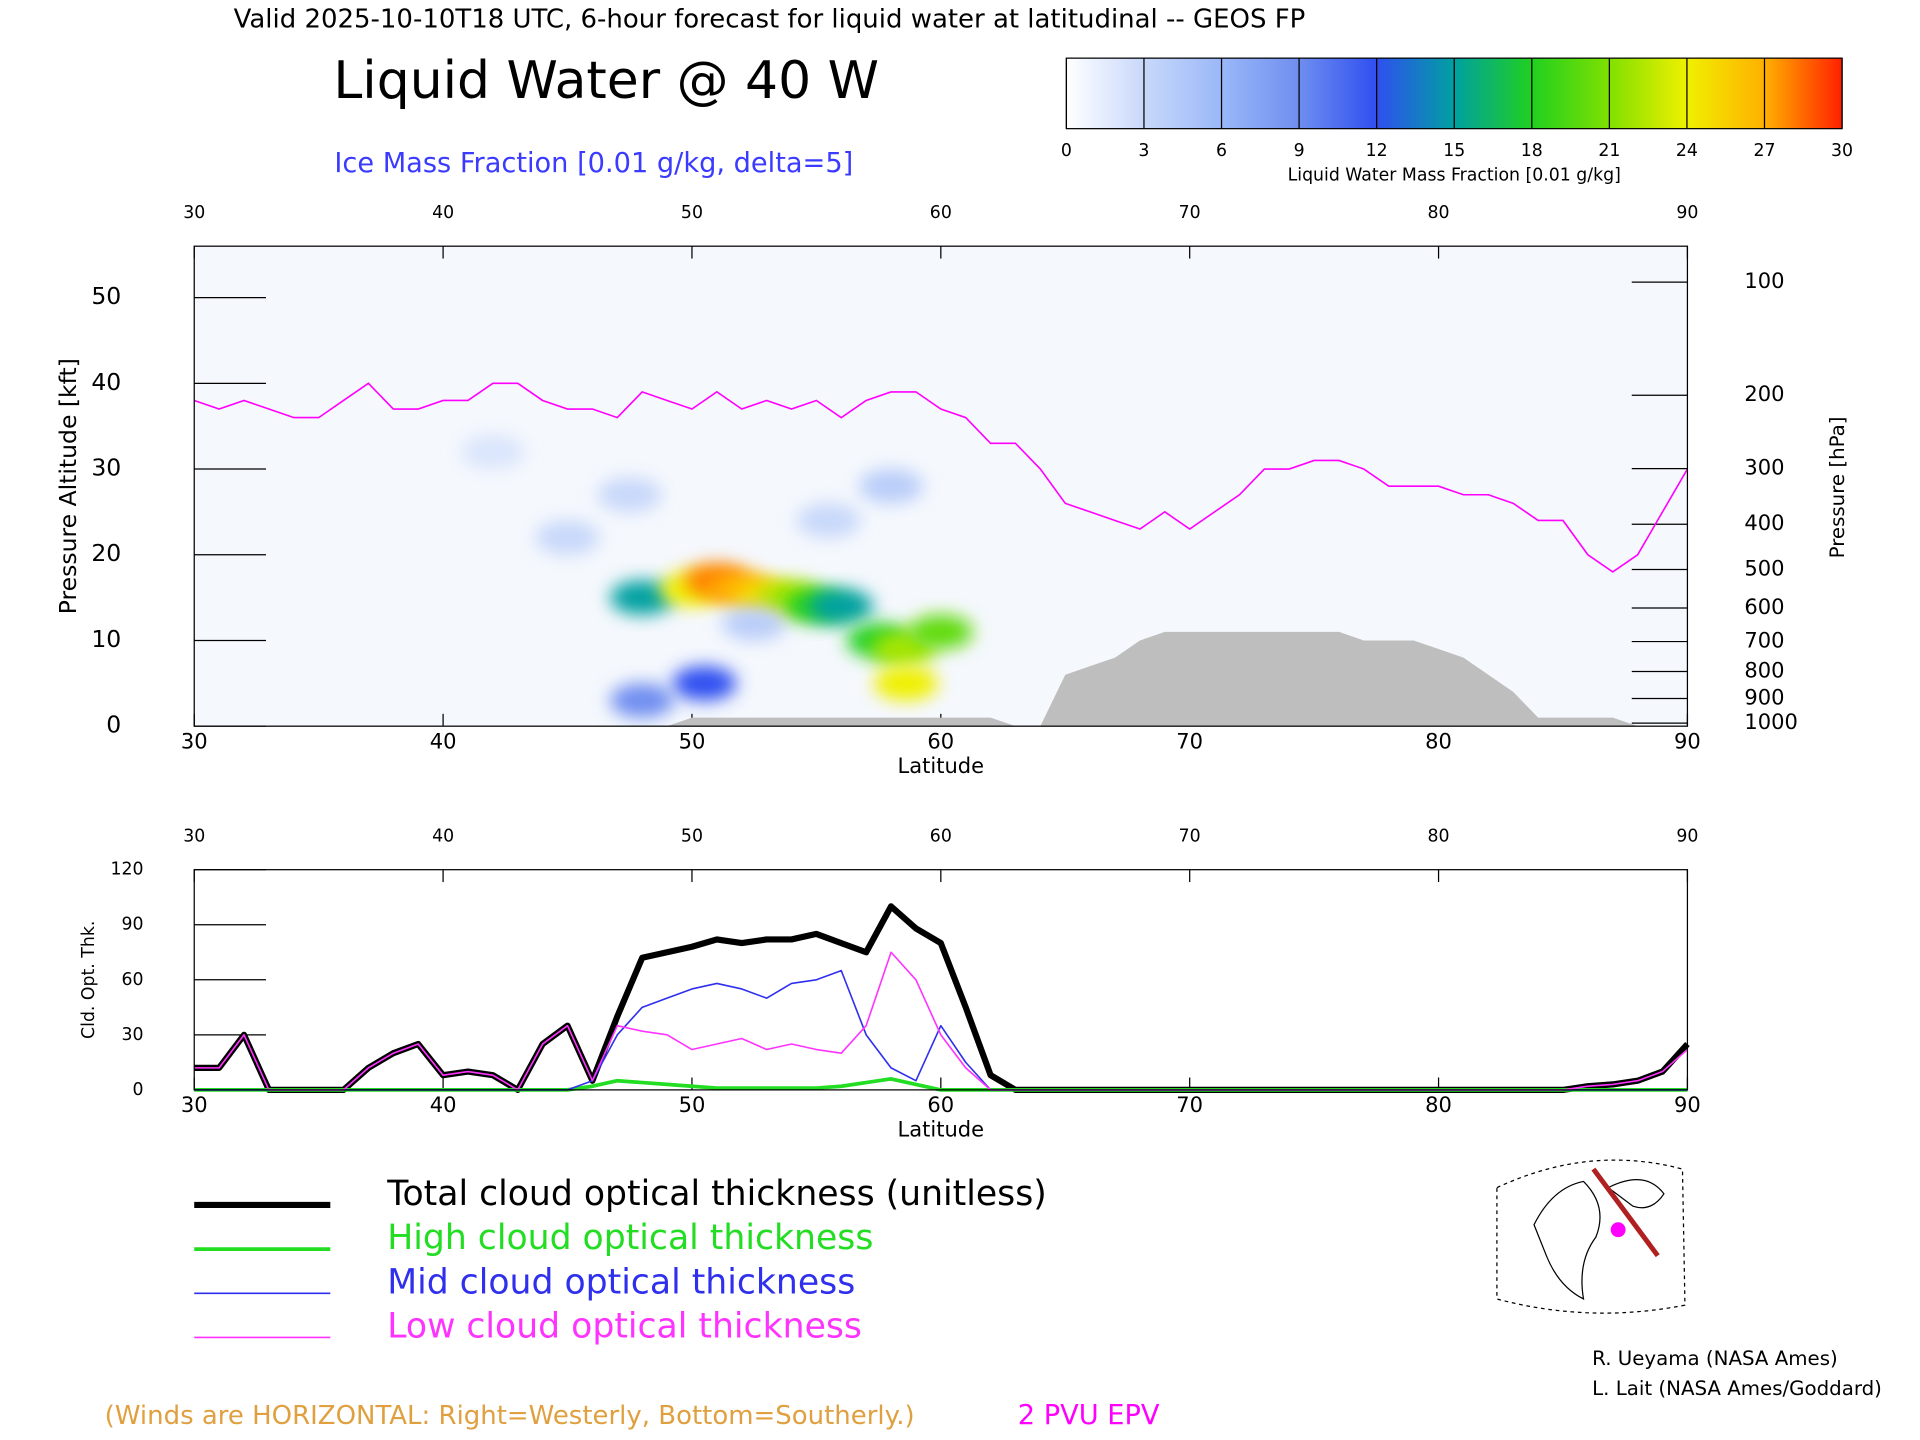 The height and width of the screenshot is (1440, 1920). Describe the element at coordinates (106, 382) in the screenshot. I see `y-tick-label: 40` at that location.